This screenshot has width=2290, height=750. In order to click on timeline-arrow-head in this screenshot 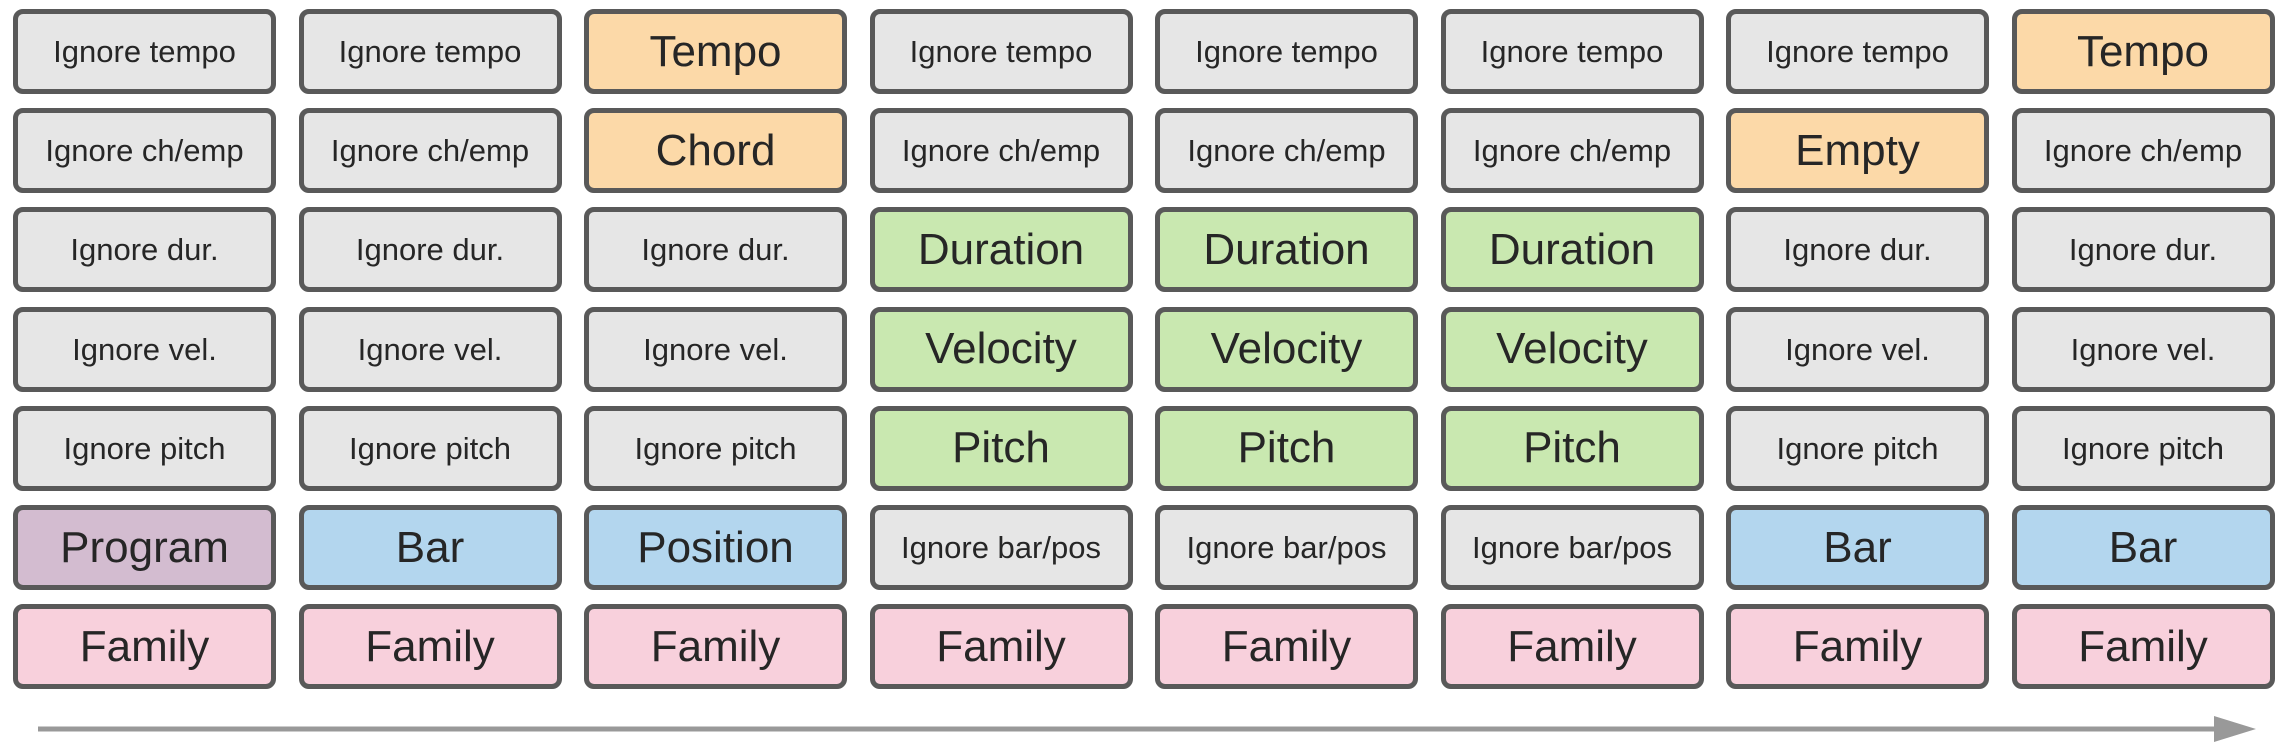, I will do `click(2235, 729)`.